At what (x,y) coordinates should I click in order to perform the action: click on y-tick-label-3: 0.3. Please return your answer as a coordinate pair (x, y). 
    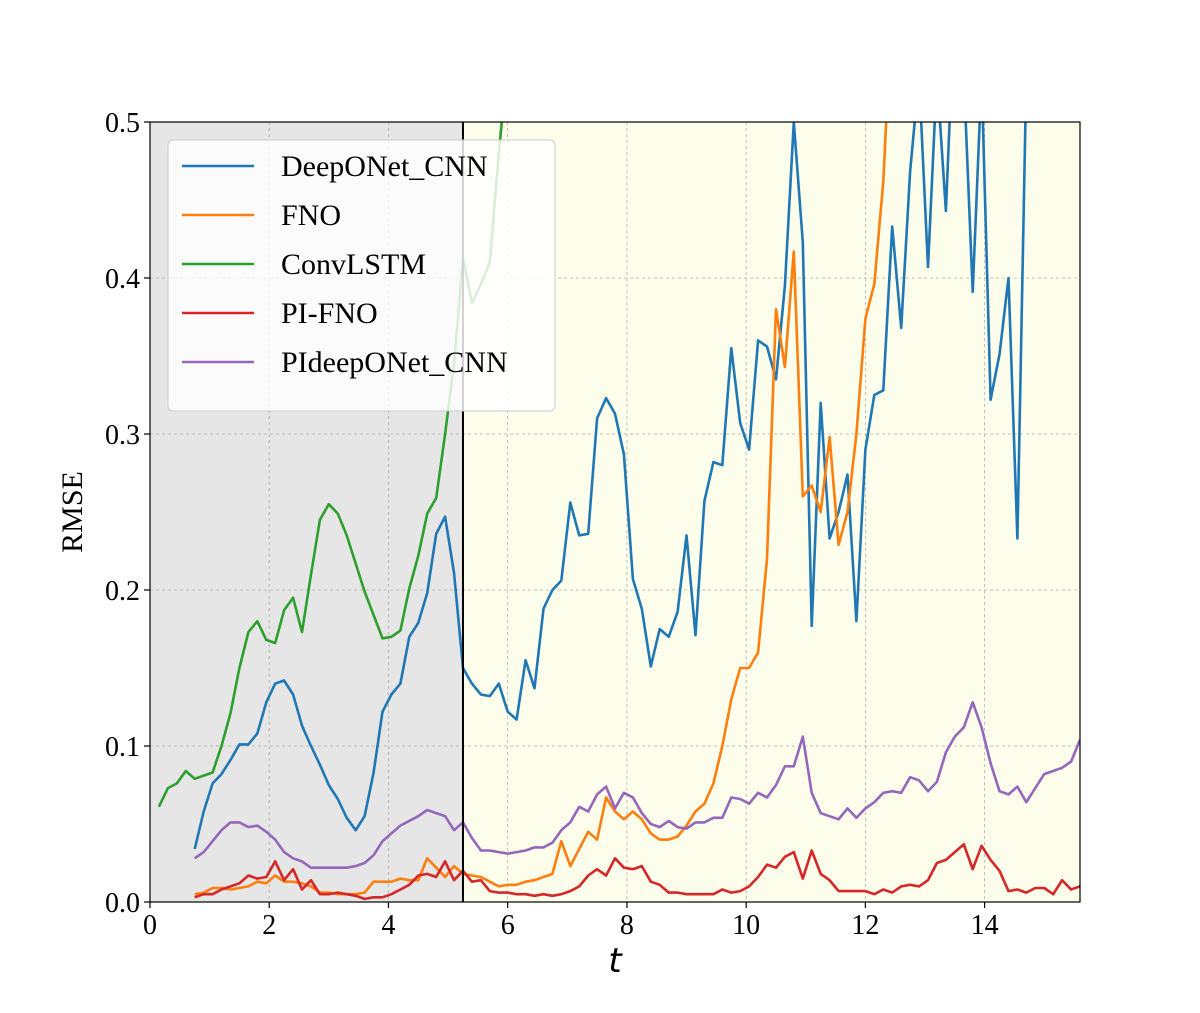
    Looking at the image, I should click on (122, 435).